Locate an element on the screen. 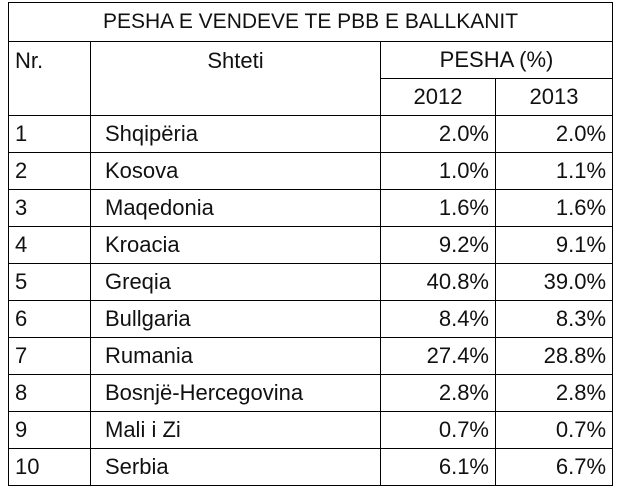 The height and width of the screenshot is (502, 620). share-value: 1.1% is located at coordinates (554, 171).